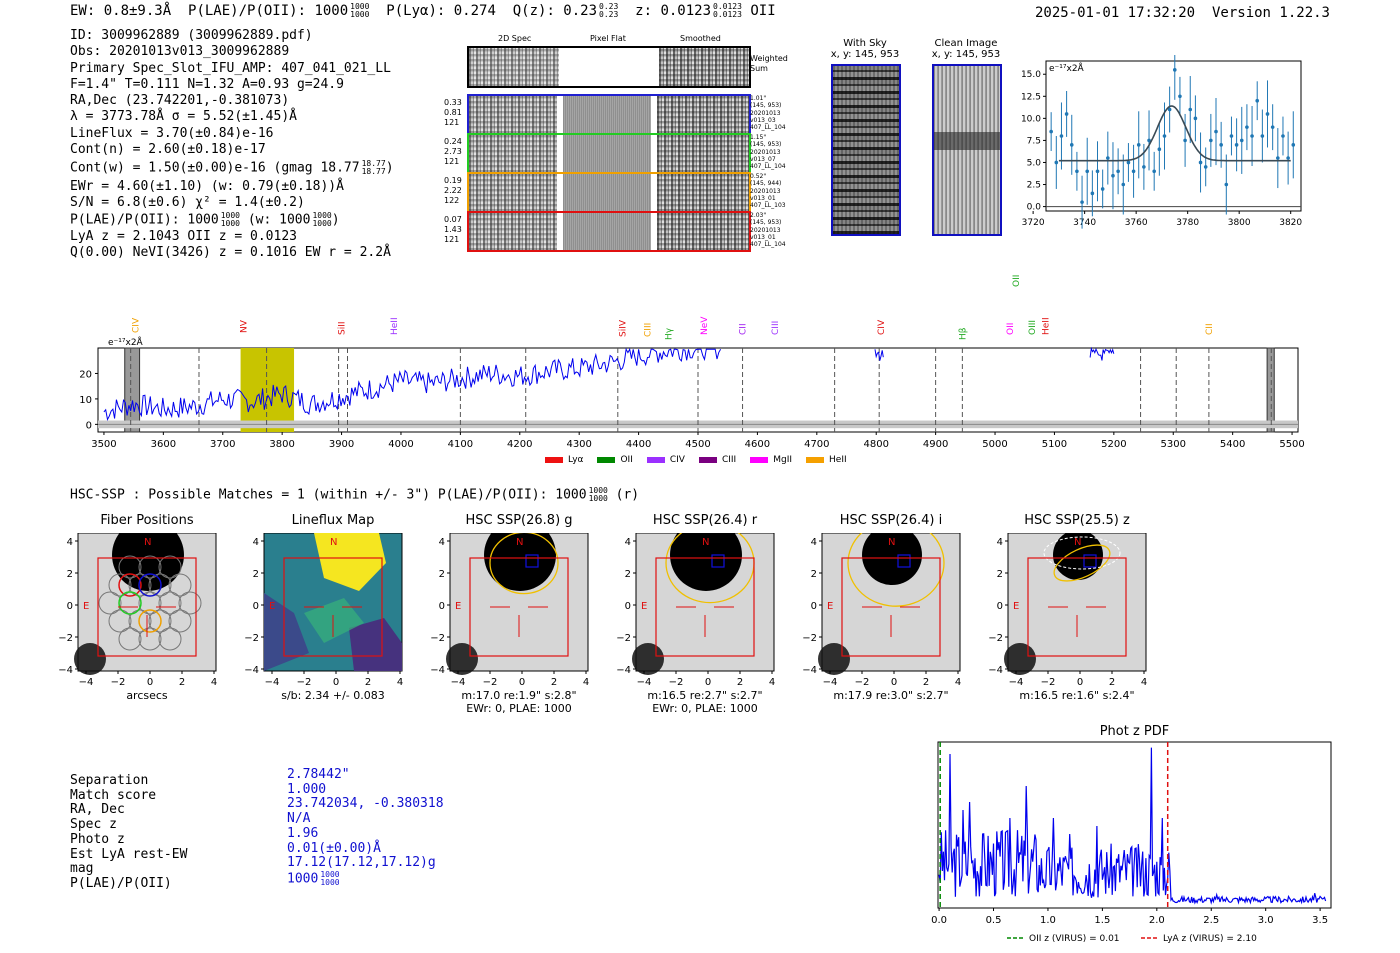 This screenshot has height=953, width=1400. I want to click on spectrum-xtick-label: 3800, so click(281, 444).